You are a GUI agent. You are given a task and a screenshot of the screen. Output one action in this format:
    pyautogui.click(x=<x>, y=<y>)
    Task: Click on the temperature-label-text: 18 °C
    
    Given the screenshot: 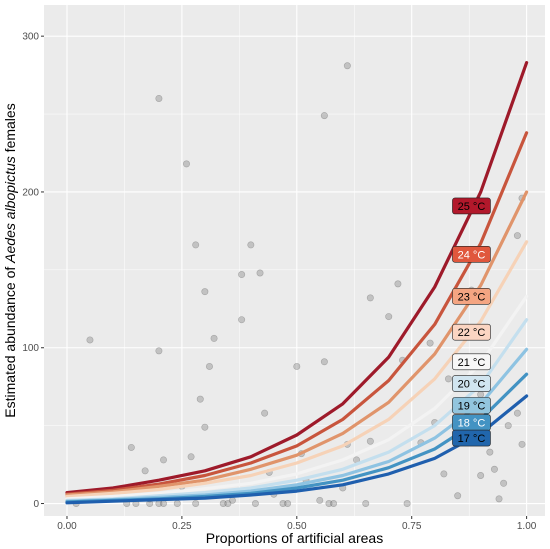 What is the action you would take?
    pyautogui.click(x=472, y=424)
    